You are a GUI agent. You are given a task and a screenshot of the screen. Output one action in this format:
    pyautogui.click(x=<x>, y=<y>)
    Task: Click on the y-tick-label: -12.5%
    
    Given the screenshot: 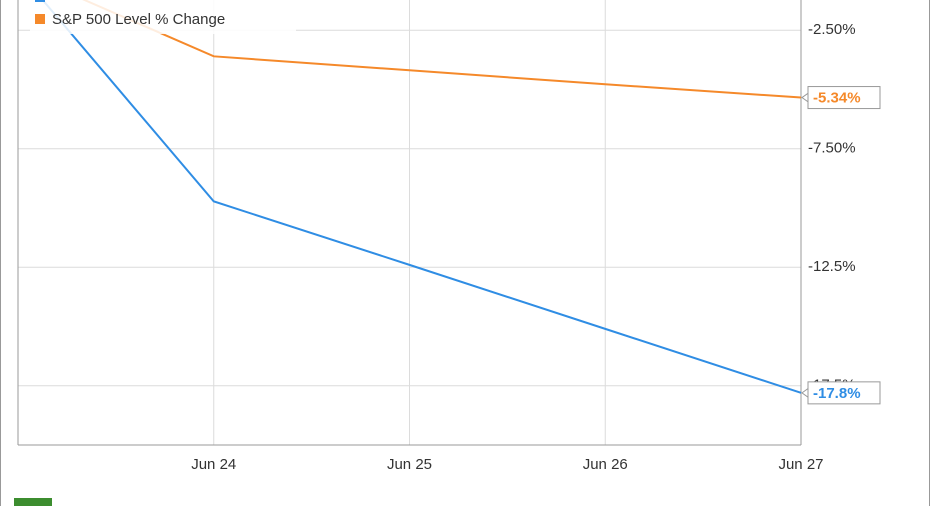 What is the action you would take?
    pyautogui.click(x=832, y=266)
    